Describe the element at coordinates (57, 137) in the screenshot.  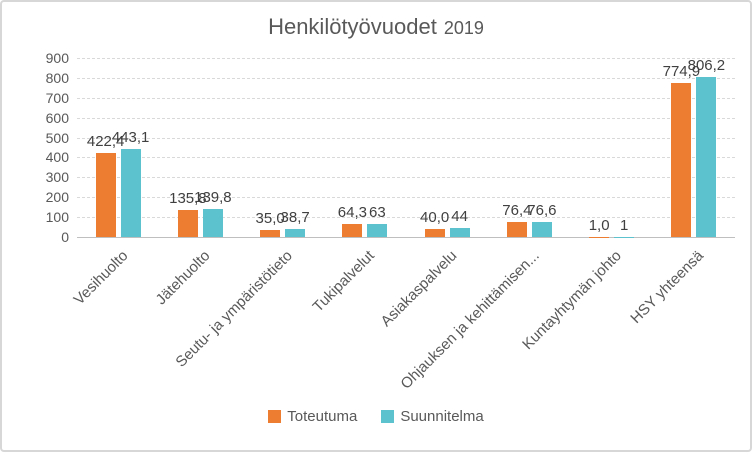
I see `y-axis-tick-label: 500` at that location.